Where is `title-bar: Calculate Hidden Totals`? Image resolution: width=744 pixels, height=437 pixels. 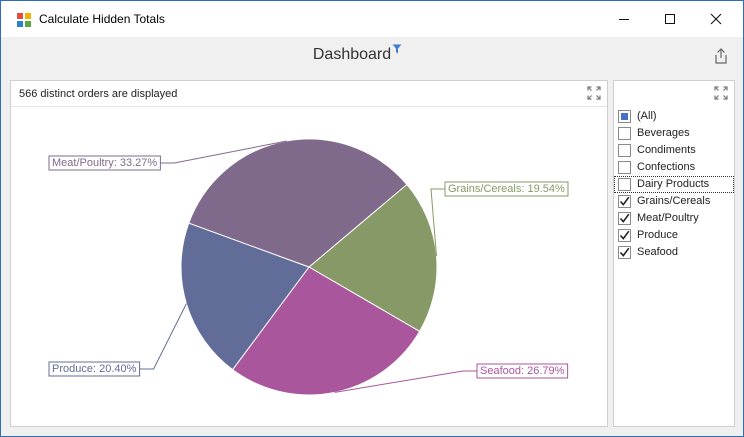
title-bar: Calculate Hidden Totals is located at coordinates (372, 19).